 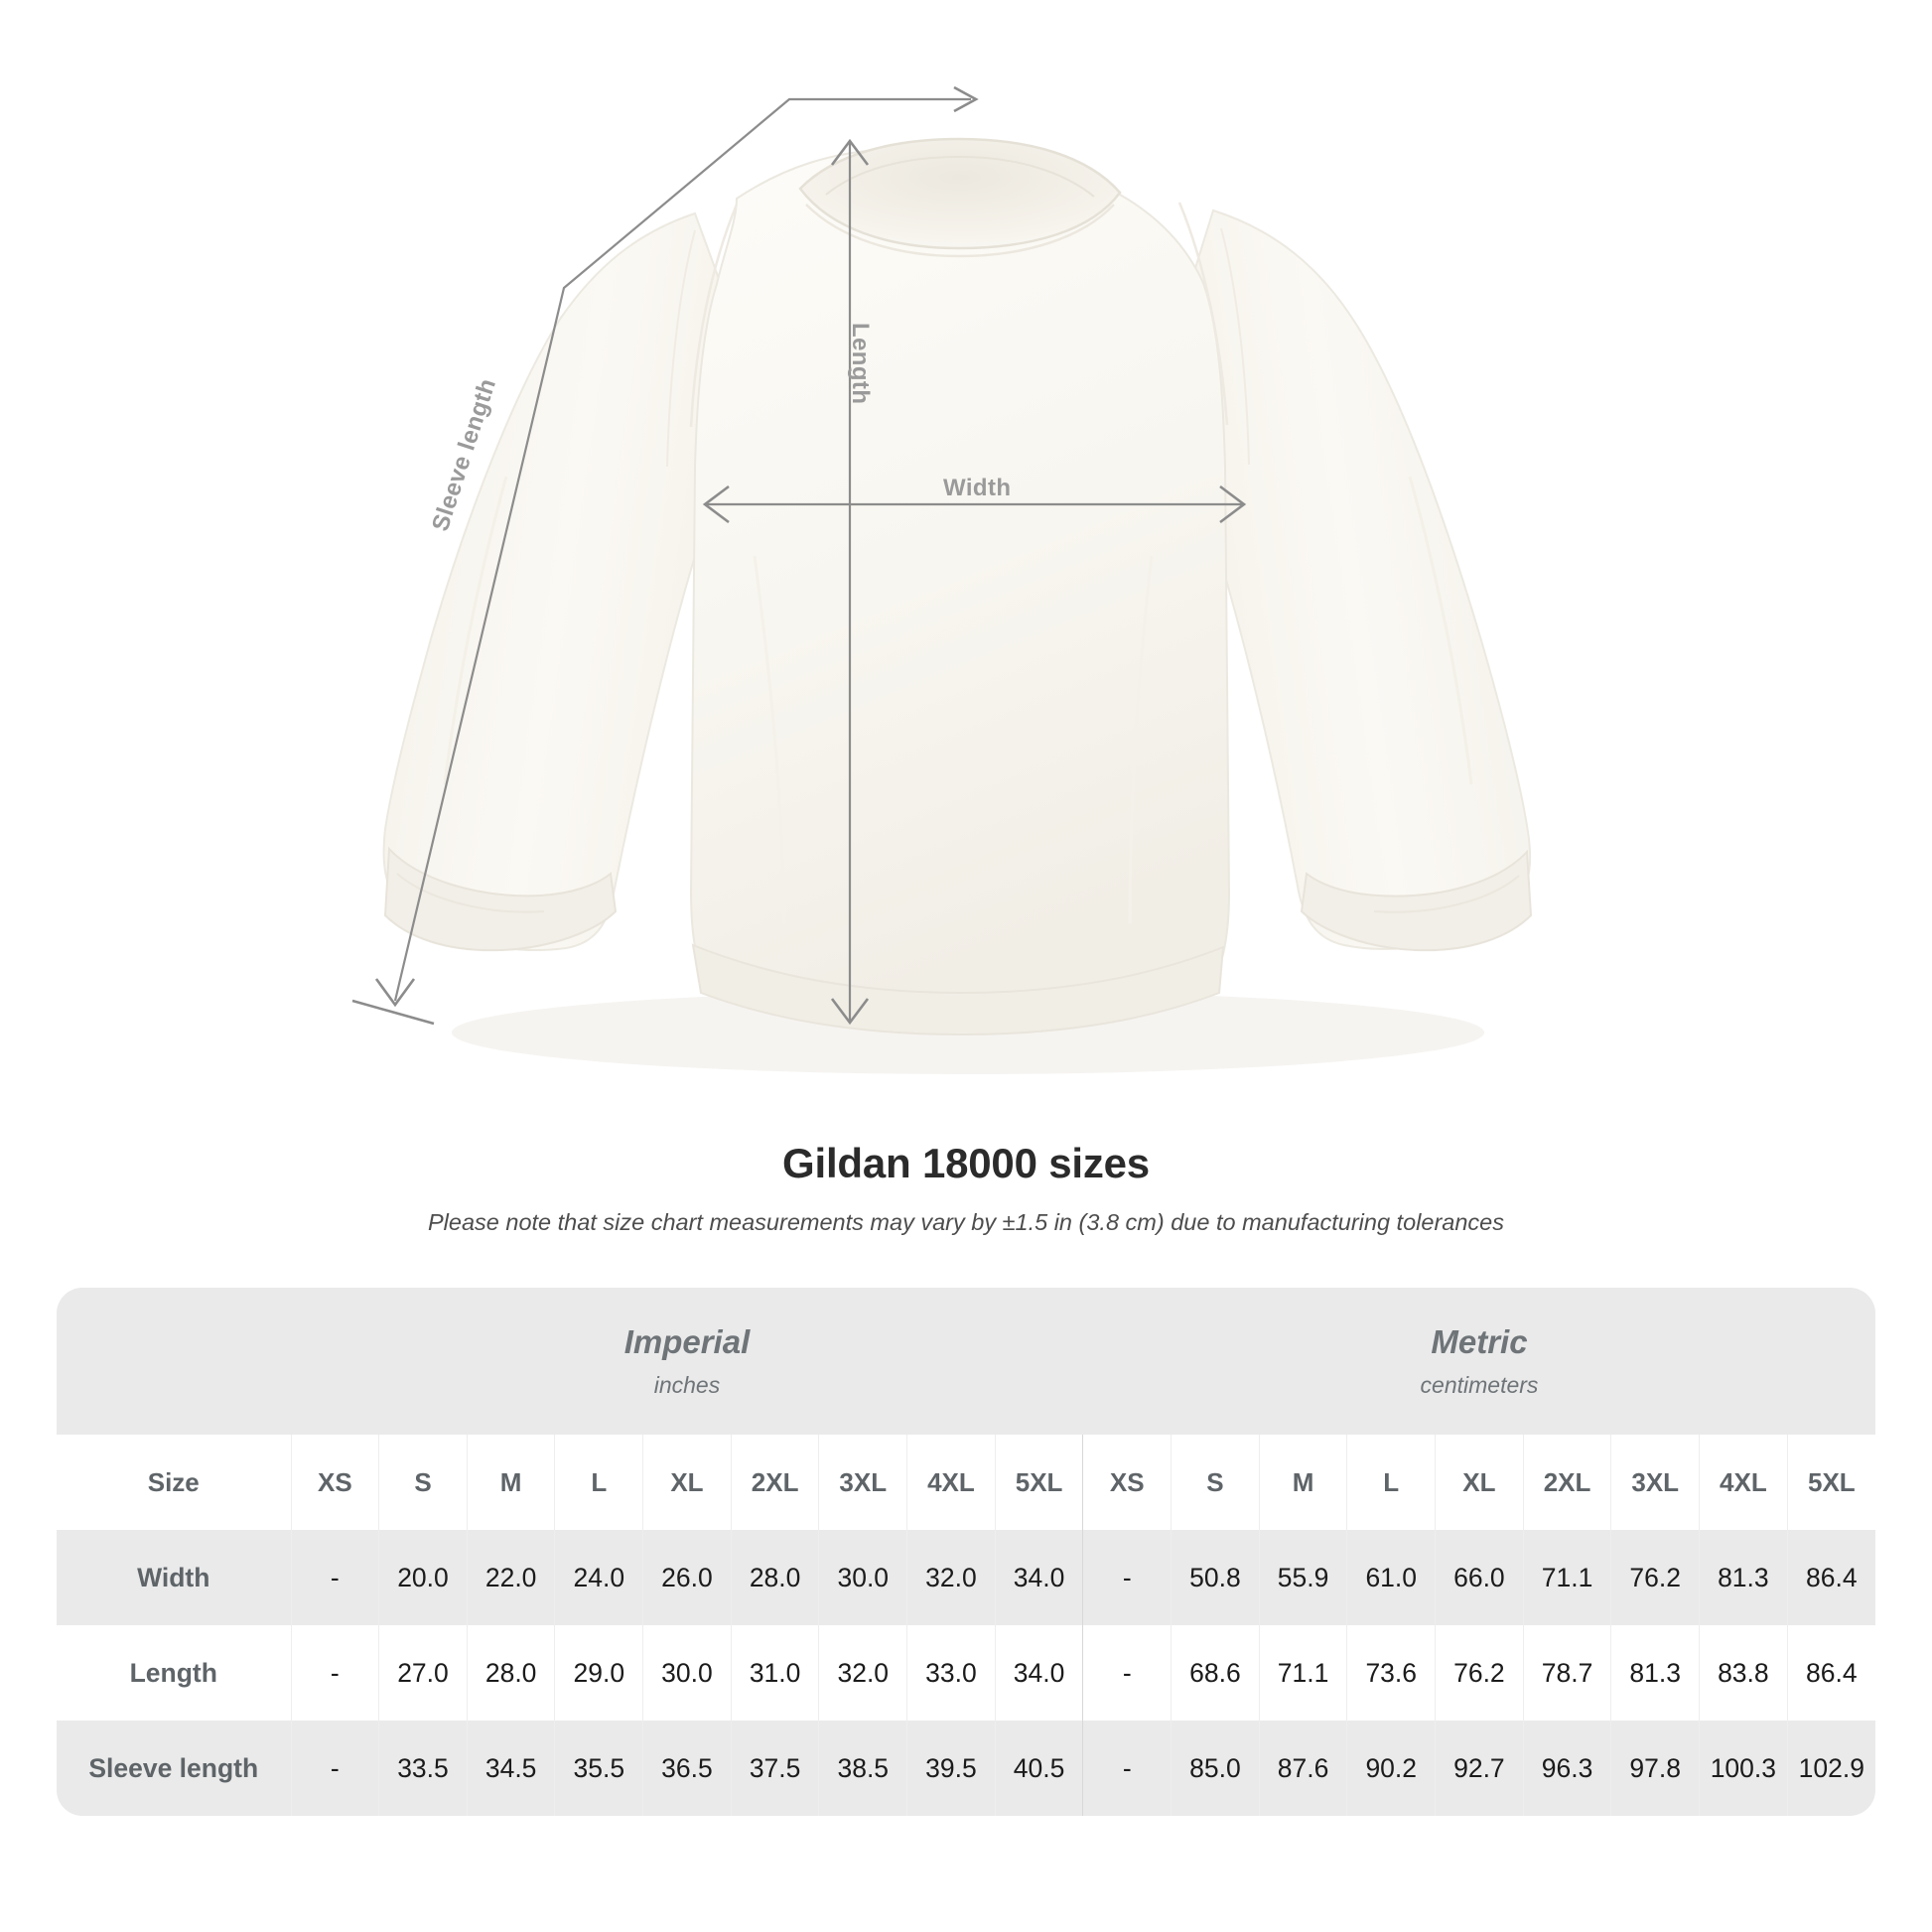 I want to click on cell-metric-6: 76.2, so click(x=1655, y=1578).